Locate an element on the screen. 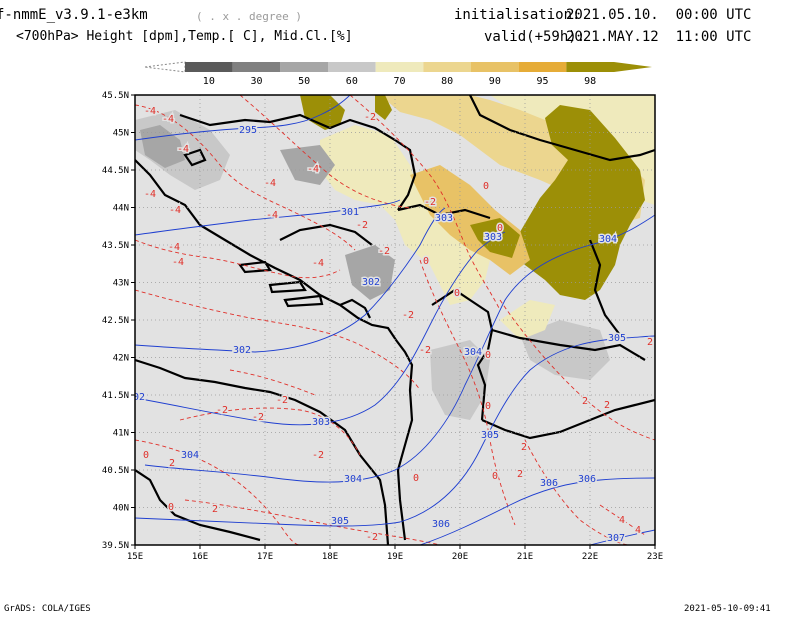 This screenshot has width=800, height=618. temp-contour-minus2-a is located at coordinates (325, 152).